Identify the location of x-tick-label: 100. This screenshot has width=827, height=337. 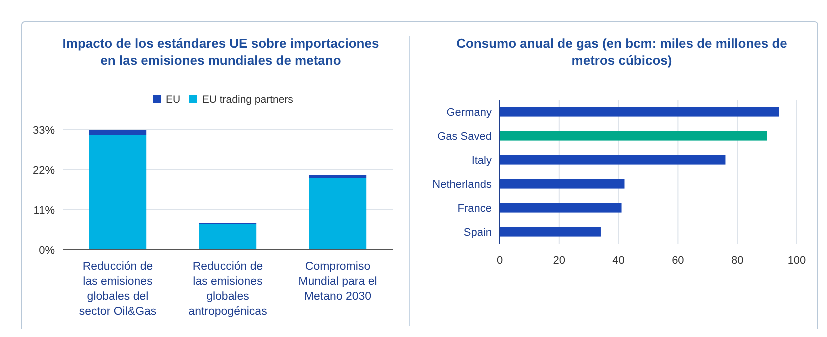
(797, 261).